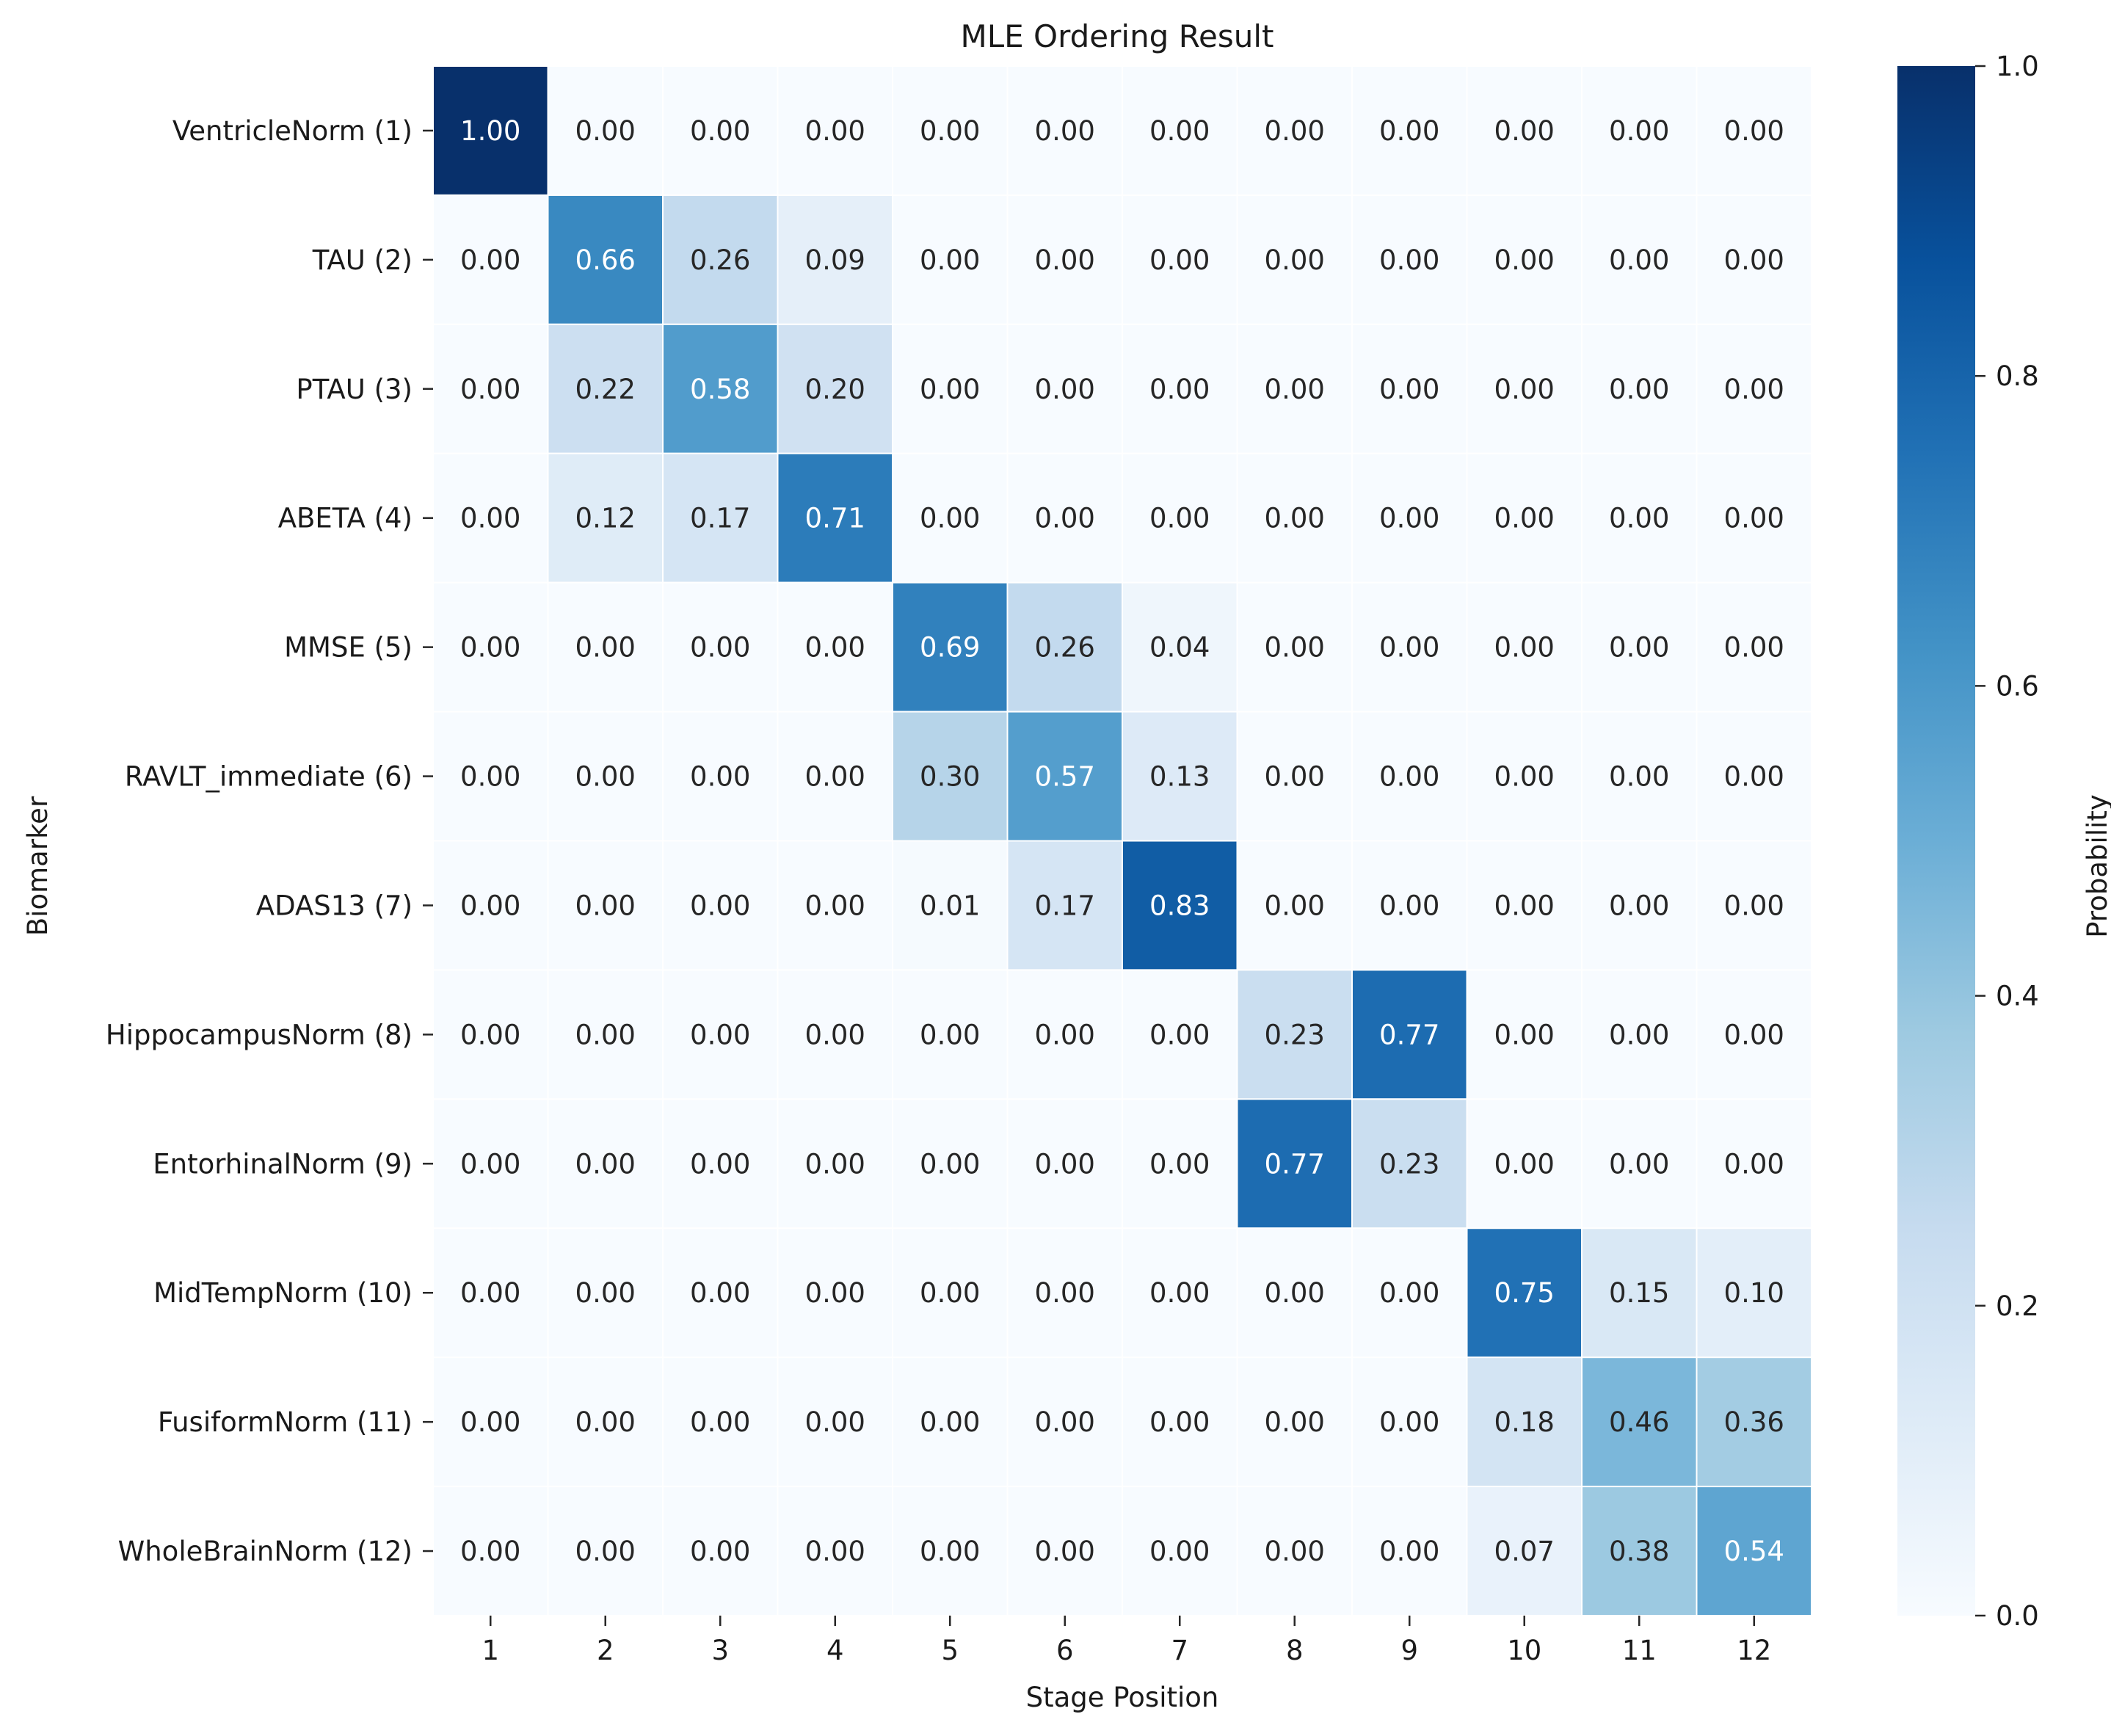  Describe the element at coordinates (1639, 1422) in the screenshot. I see `cell-value-label: 0.46` at that location.